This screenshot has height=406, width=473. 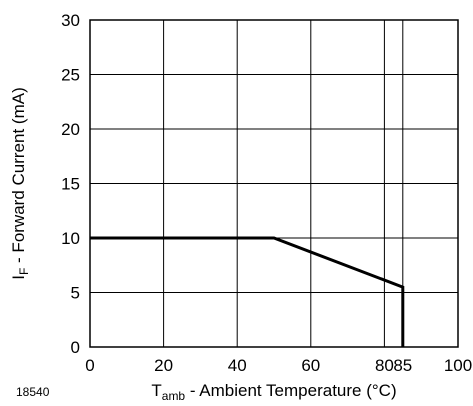 What do you see at coordinates (24, 271) in the screenshot?
I see `y-axis-subscript: F` at bounding box center [24, 271].